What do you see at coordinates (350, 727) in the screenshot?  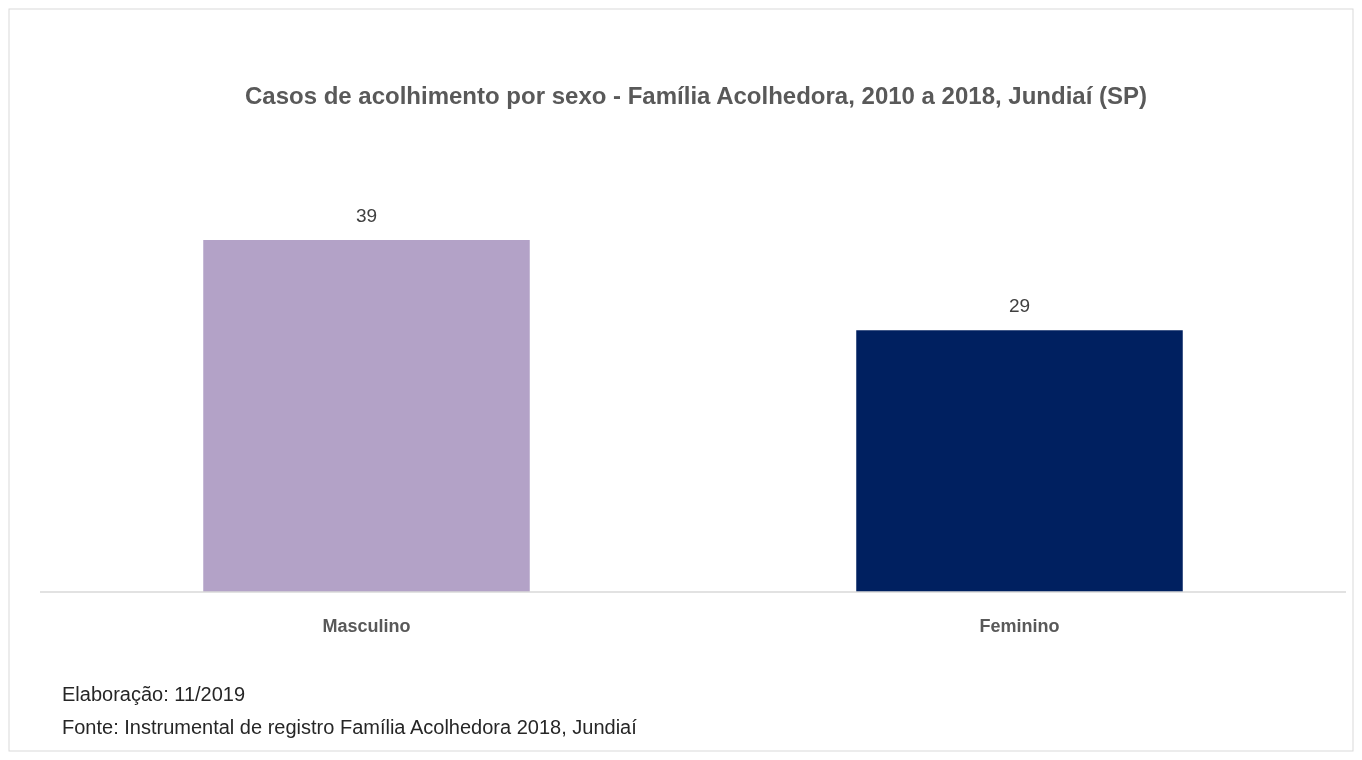 I see `source-note: Fonte: Instrumental de registro Família Acolhedora 2018, Jundiaí` at bounding box center [350, 727].